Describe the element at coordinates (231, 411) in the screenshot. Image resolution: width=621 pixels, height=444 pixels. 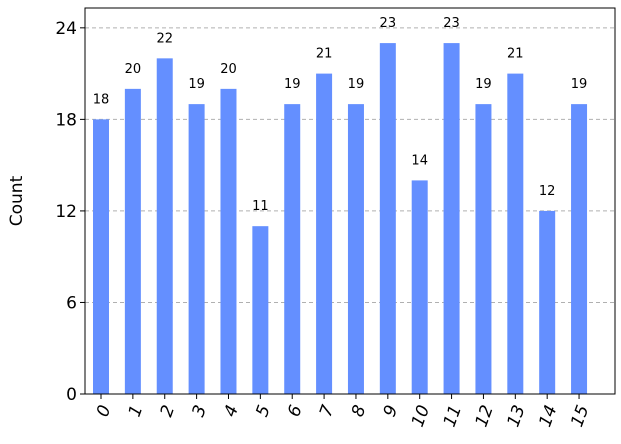
I see `x-tick-label: 4` at that location.